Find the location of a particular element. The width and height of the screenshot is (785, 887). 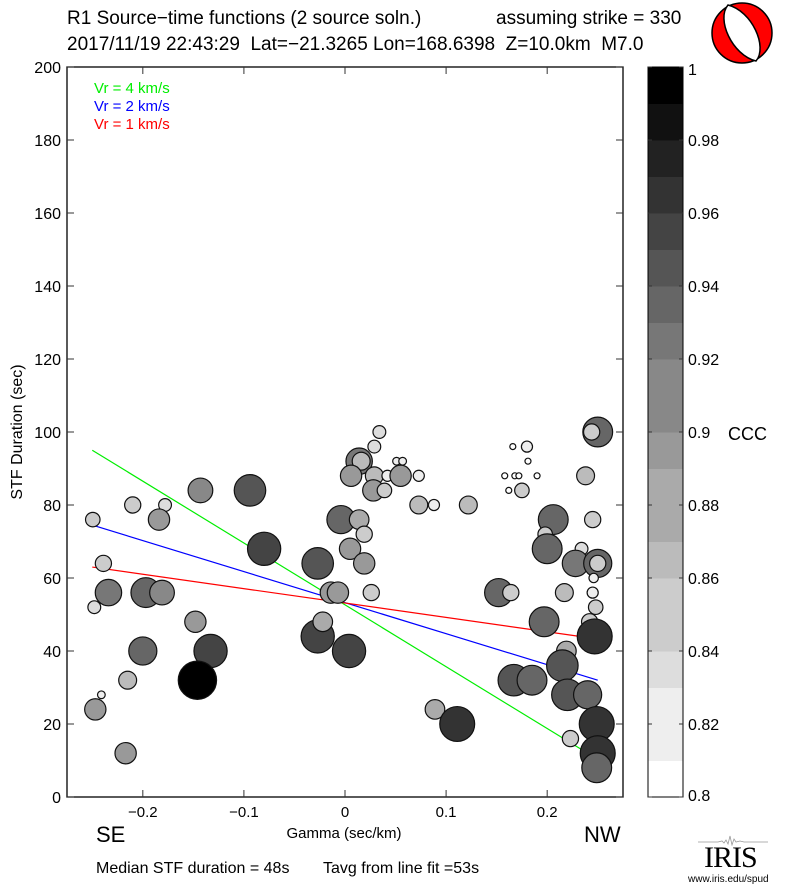

direction-se: SE is located at coordinates (111, 834).